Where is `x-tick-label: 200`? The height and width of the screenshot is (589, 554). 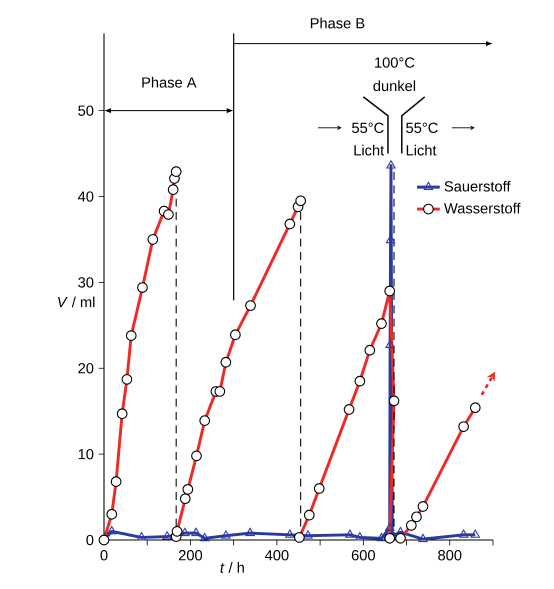 x-tick-label: 200 is located at coordinates (190, 555).